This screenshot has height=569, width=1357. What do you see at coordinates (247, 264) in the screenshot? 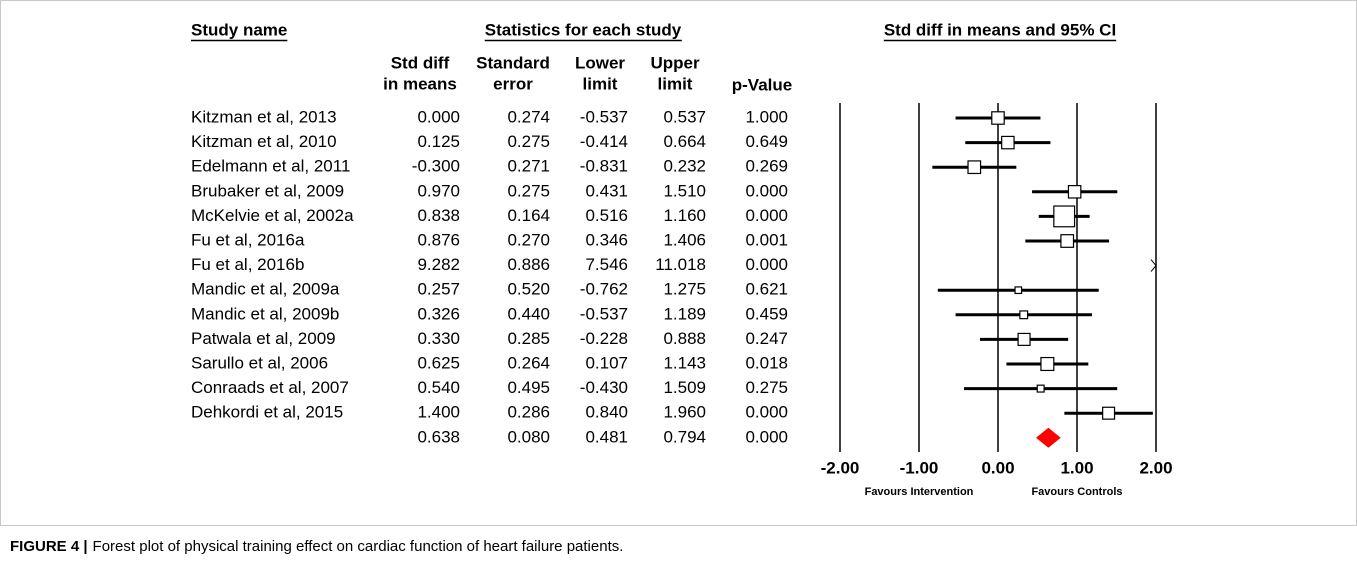
I see `study-name: Fu et al, 2016b` at bounding box center [247, 264].